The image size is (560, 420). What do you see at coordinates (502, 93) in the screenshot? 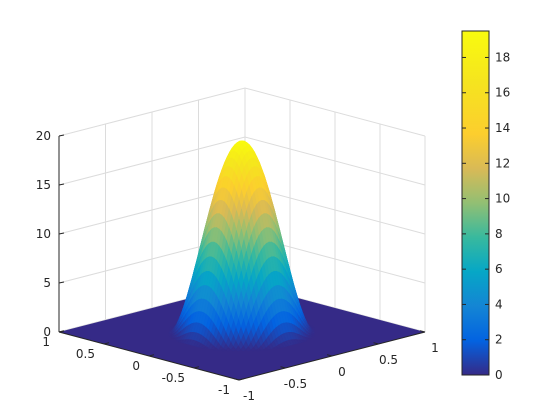
I see `colorbar-tick-label: 16` at bounding box center [502, 93].